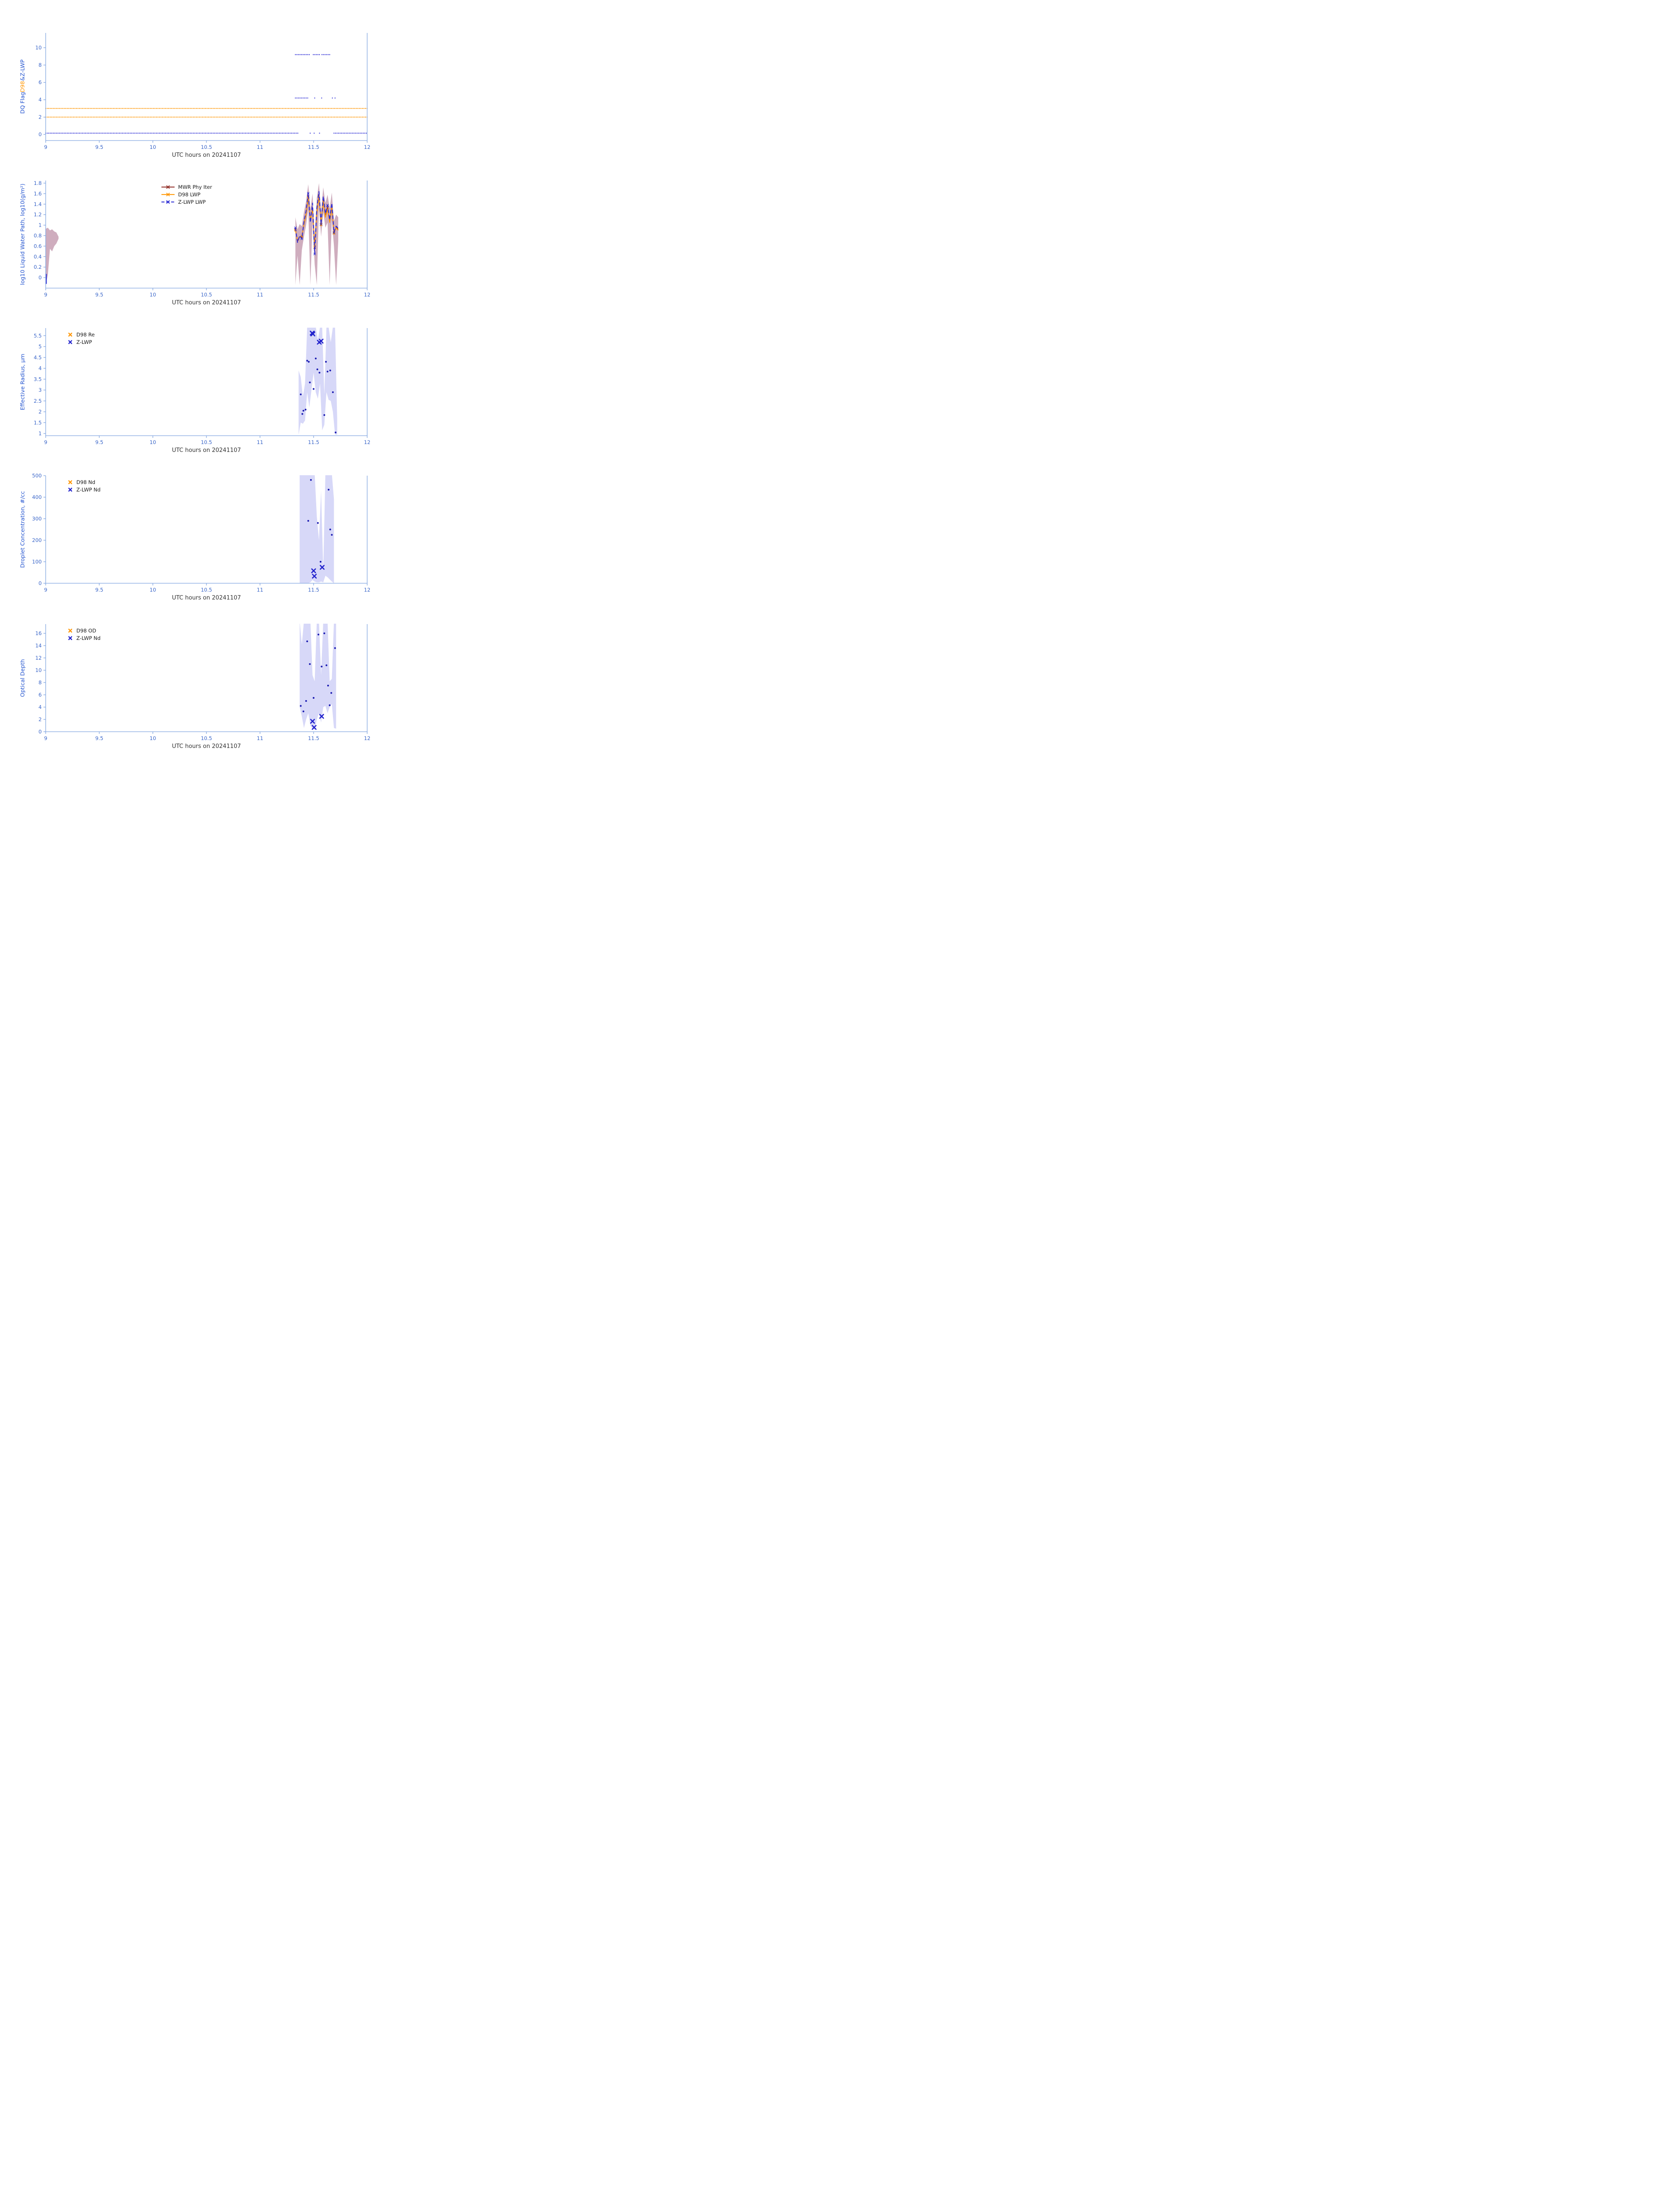  I want to click on panel-droplet-concentration-data, so click(317, 529).